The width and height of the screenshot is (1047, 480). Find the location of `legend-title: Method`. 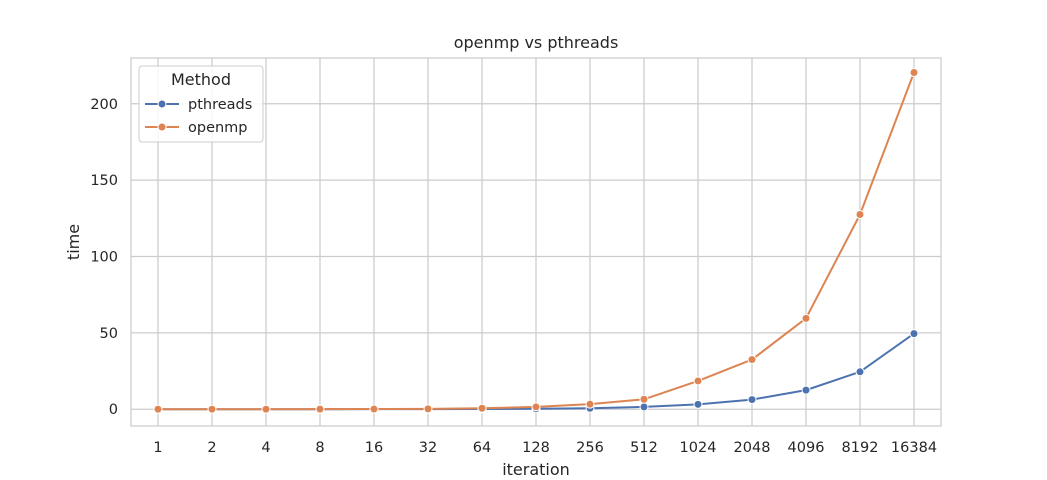

legend-title: Method is located at coordinates (201, 79).